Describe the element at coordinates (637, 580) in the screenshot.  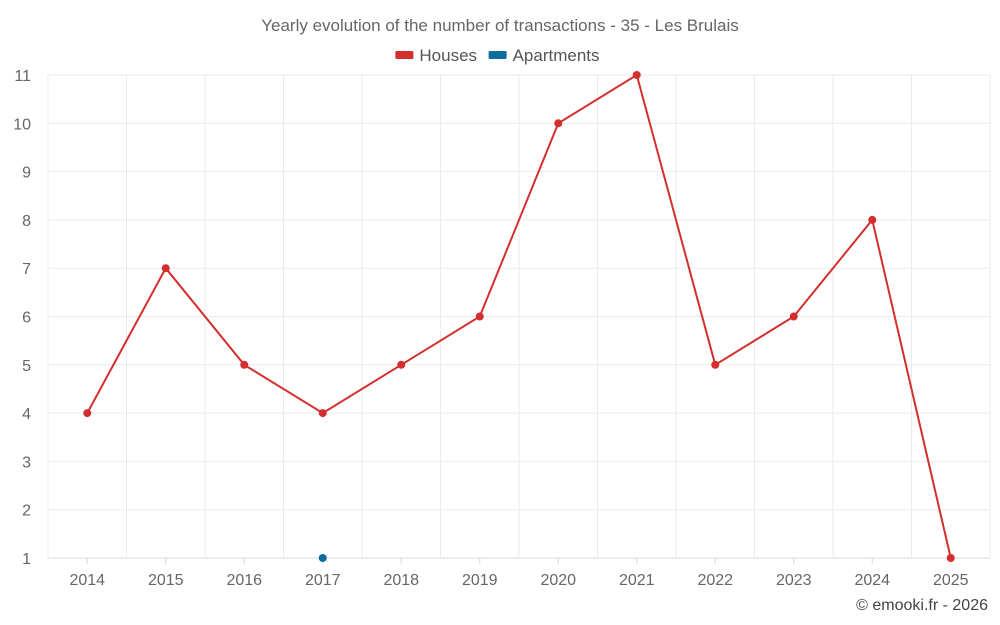
I see `x-tick-label-2021: 2021` at that location.